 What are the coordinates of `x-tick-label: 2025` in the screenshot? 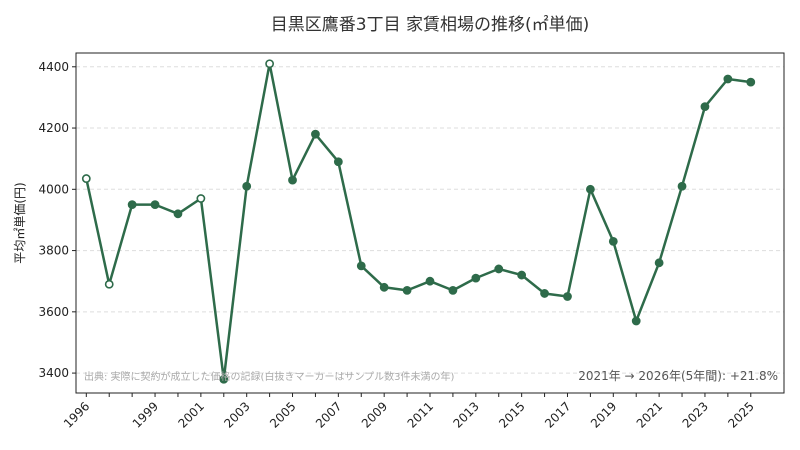 It's located at (740, 414).